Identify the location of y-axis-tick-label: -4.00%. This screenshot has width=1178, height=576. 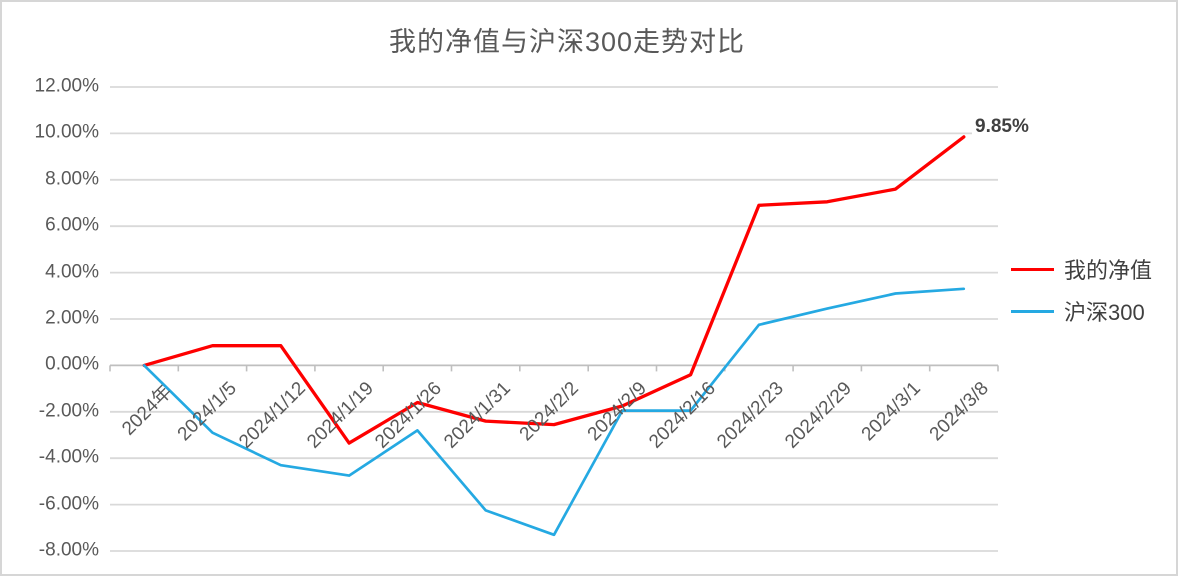
(68, 457).